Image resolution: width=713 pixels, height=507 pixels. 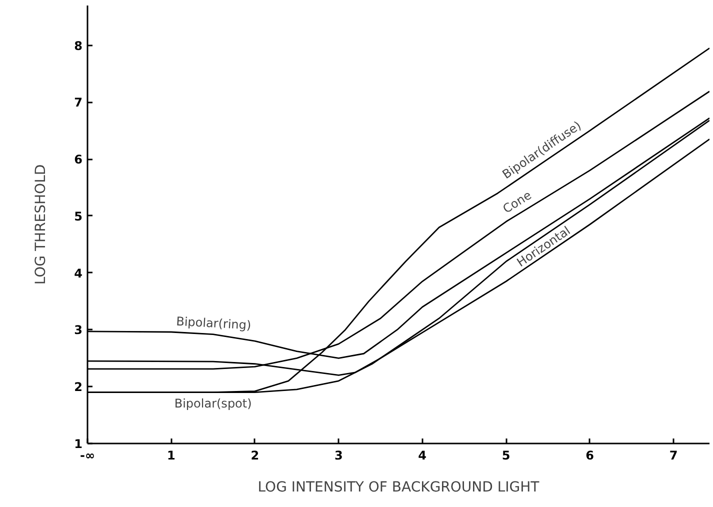 What do you see at coordinates (517, 202) in the screenshot?
I see `annotation: Cone` at bounding box center [517, 202].